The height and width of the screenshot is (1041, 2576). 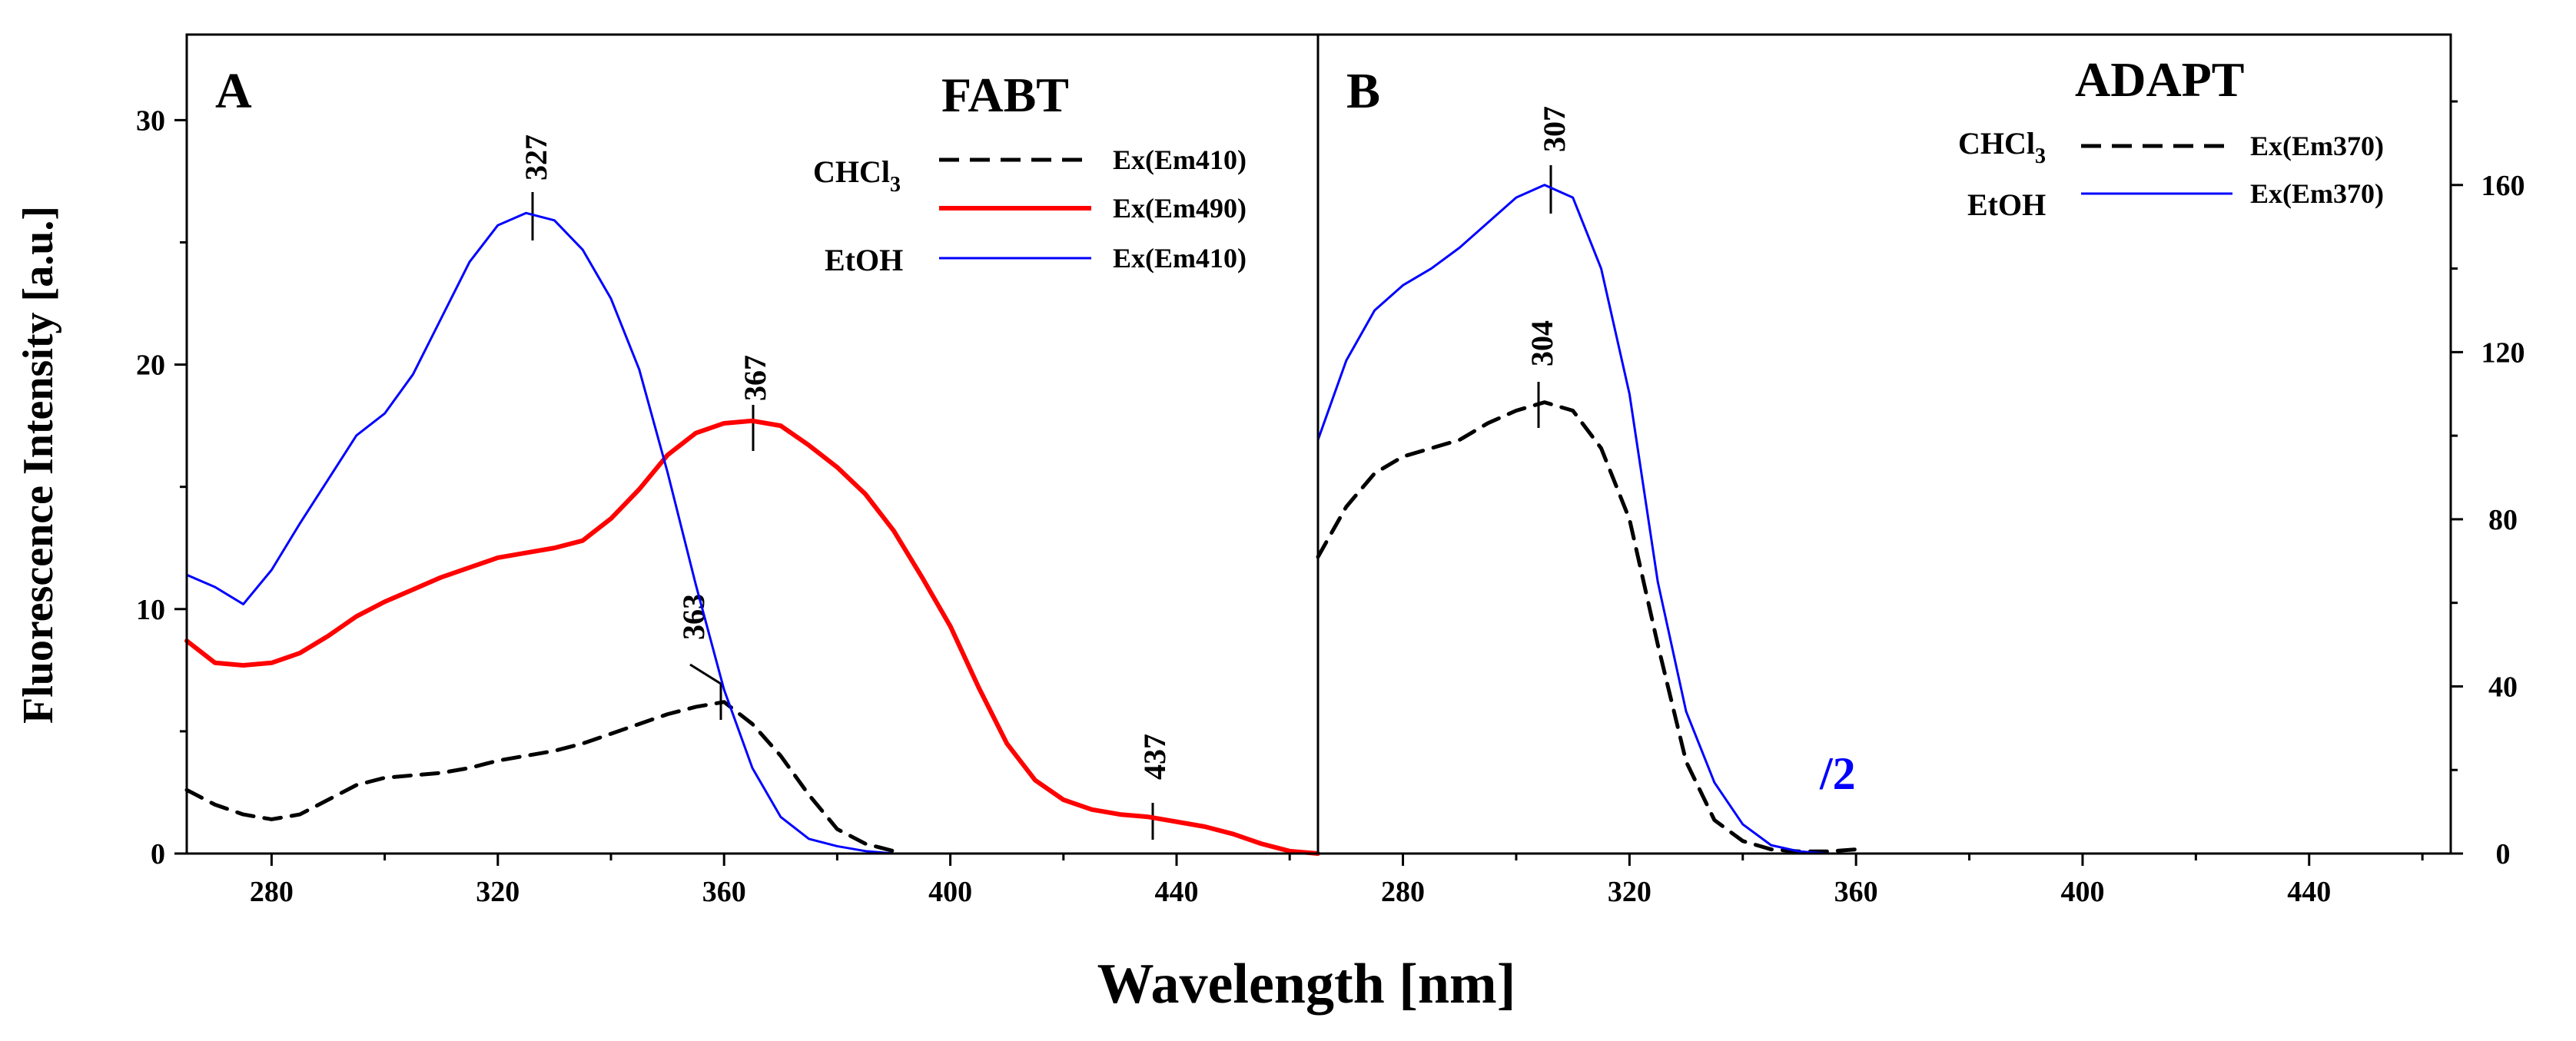 What do you see at coordinates (1838, 773) in the screenshot?
I see `scale-note-half: /2` at bounding box center [1838, 773].